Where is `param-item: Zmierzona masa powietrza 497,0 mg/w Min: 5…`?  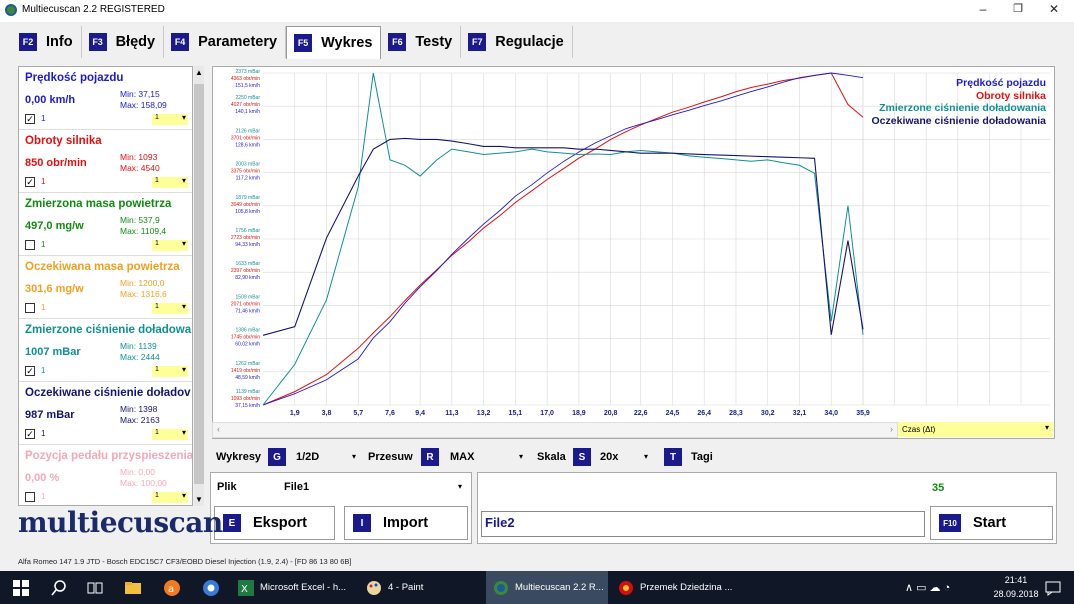 param-item: Zmierzona masa powietrza 497,0 mg/w Min: 5… is located at coordinates (105, 224).